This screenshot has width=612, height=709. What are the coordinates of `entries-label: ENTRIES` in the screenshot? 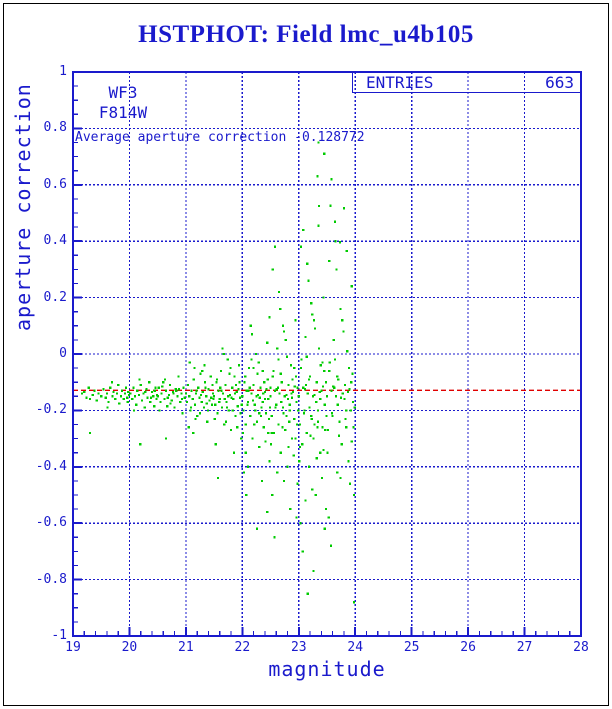 It's located at (400, 82).